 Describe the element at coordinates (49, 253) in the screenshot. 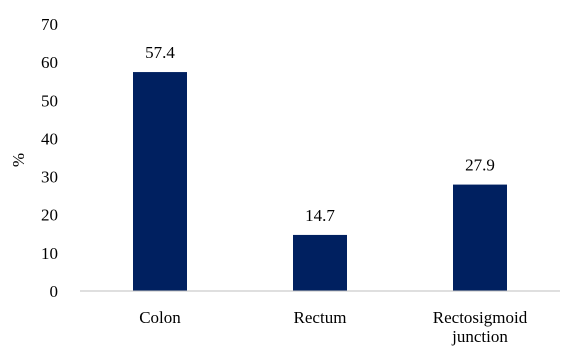

I see `y-tick-label: 10` at that location.